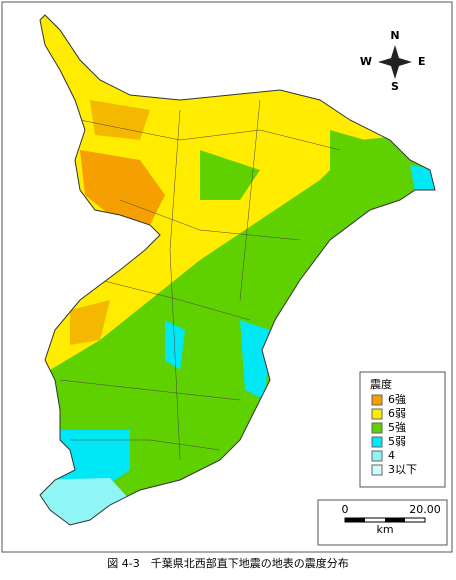 Image resolution: width=456 pixels, height=580 pixels. I want to click on legend-label: 5弱, so click(397, 441).